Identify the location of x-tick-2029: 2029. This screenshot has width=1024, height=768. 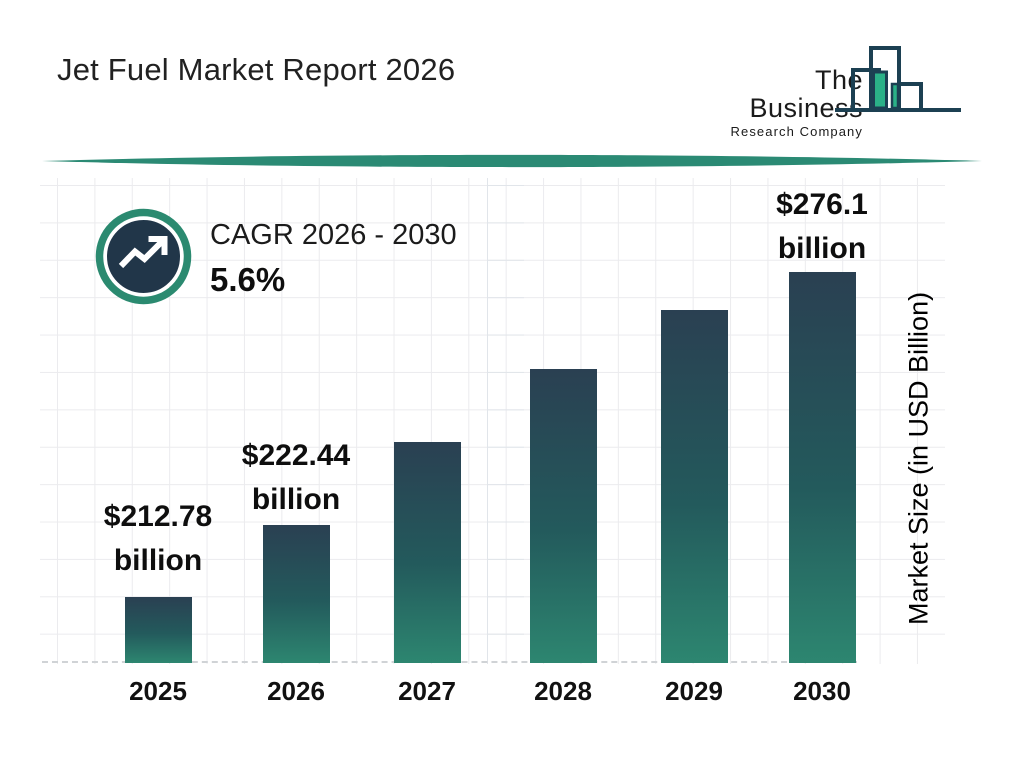
(694, 691).